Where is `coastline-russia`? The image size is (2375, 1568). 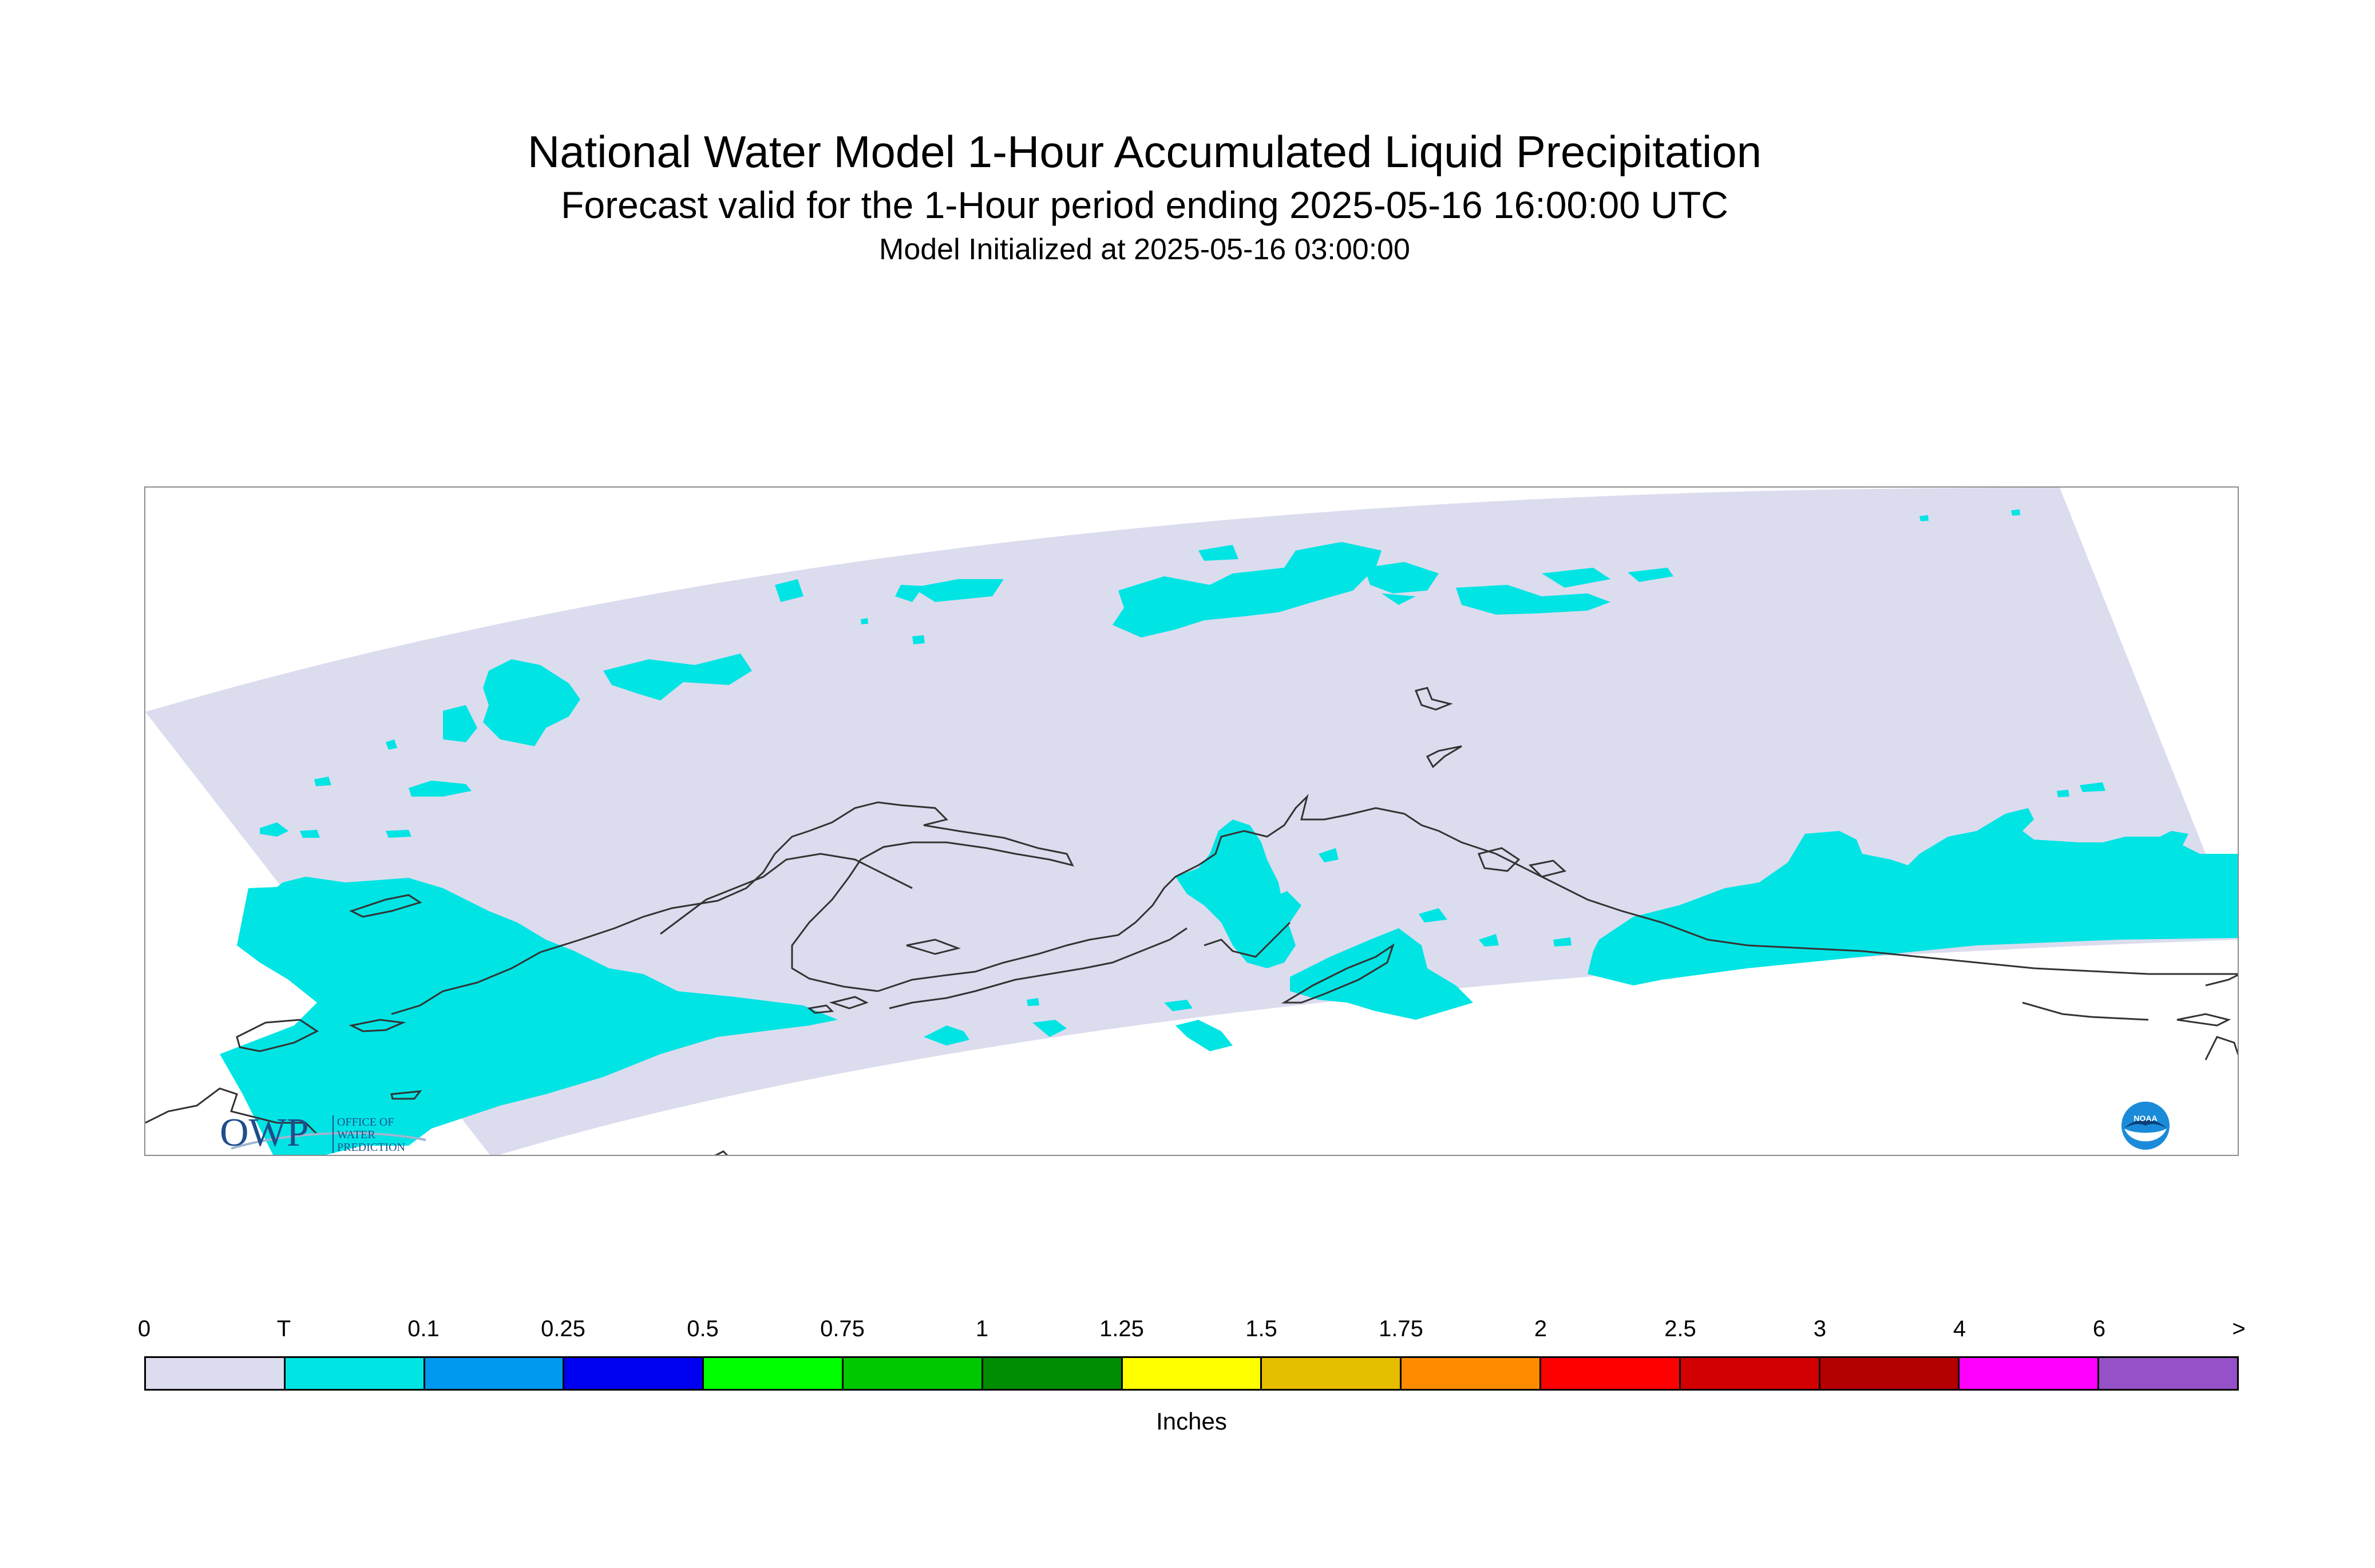 coastline-russia is located at coordinates (231, 1111).